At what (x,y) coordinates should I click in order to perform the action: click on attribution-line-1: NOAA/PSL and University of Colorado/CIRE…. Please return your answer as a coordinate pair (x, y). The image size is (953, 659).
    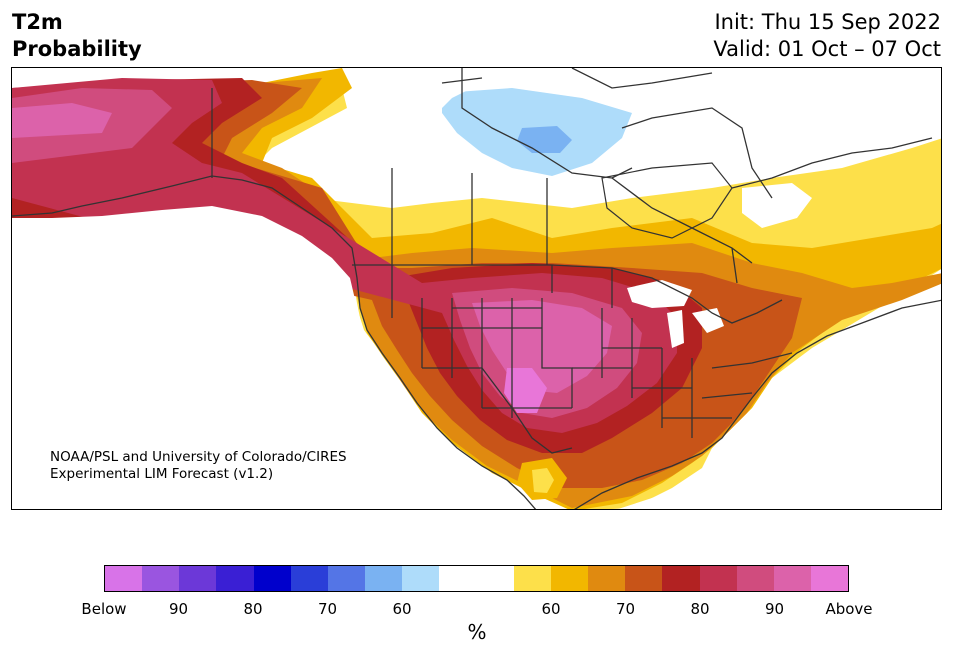
    Looking at the image, I should click on (198, 457).